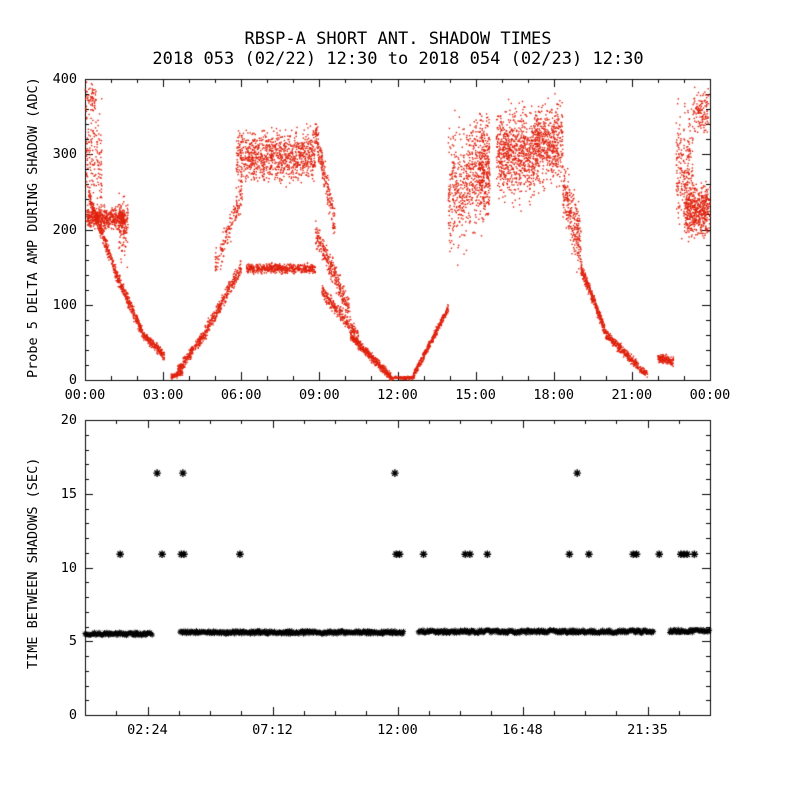 The image size is (800, 800). Describe the element at coordinates (398, 39) in the screenshot. I see `chart-title: RBSP-A SHORT ANT. SHADOW TIMES` at that location.